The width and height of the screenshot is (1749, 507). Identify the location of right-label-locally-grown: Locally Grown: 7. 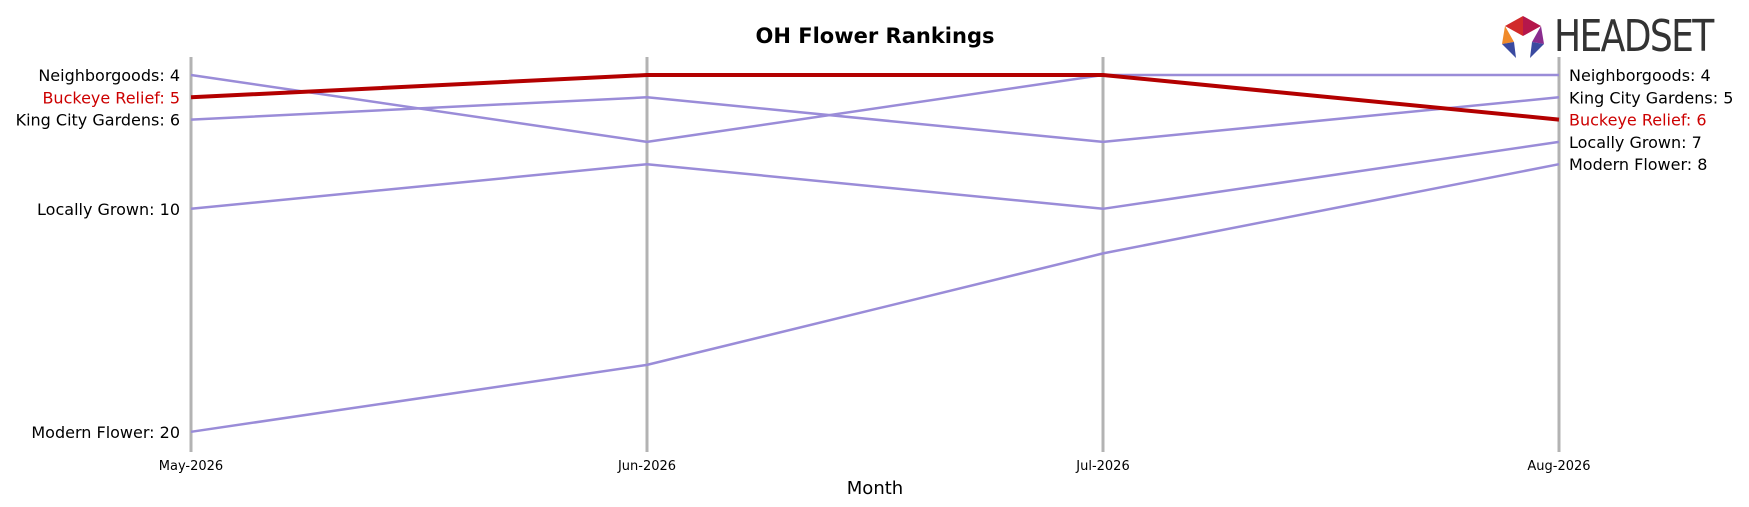
(1635, 142).